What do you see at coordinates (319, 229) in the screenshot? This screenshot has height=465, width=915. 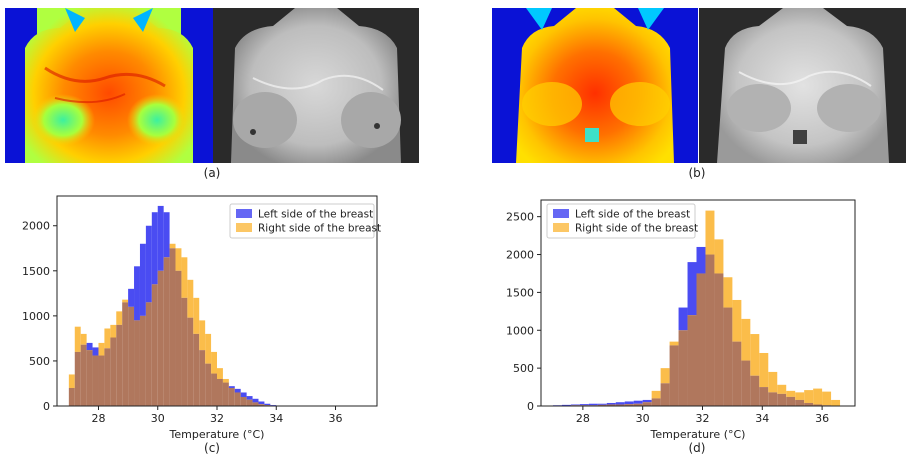 I see `legend-label: Right side of the breast` at bounding box center [319, 229].